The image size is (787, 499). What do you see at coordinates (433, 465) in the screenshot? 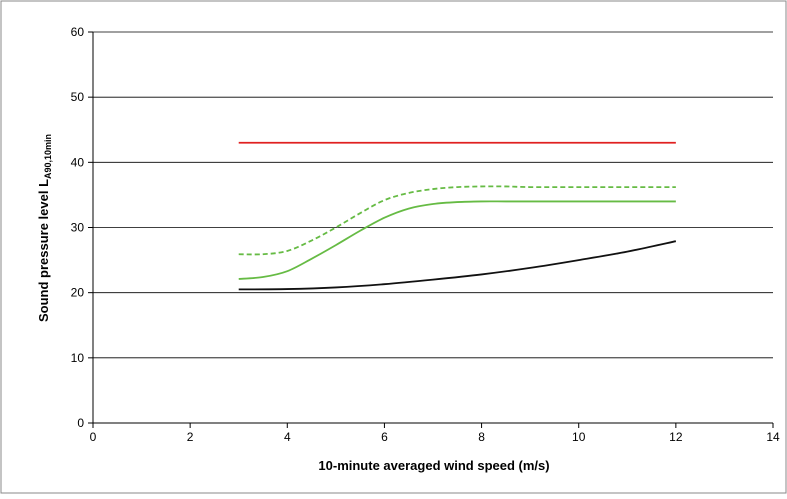
I see `x-axis-title: 10-minute averaged wind speed (m/s)` at bounding box center [433, 465].